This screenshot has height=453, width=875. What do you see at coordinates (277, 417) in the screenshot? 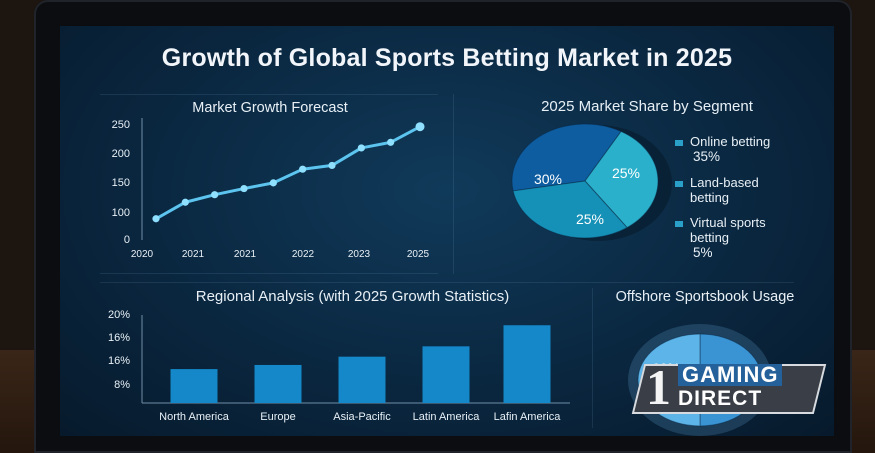
I see `bar-category-label: Europe` at bounding box center [277, 417].